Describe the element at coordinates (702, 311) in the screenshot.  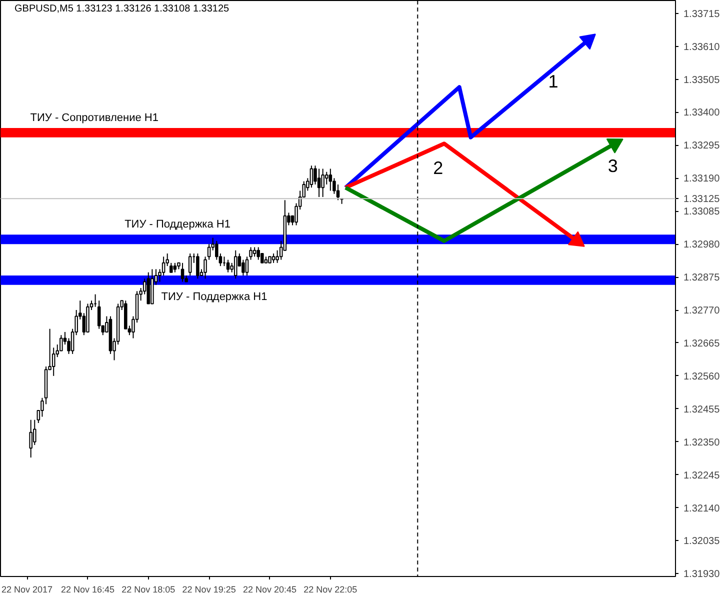
I see `y-tick-label: 1.32770` at that location.